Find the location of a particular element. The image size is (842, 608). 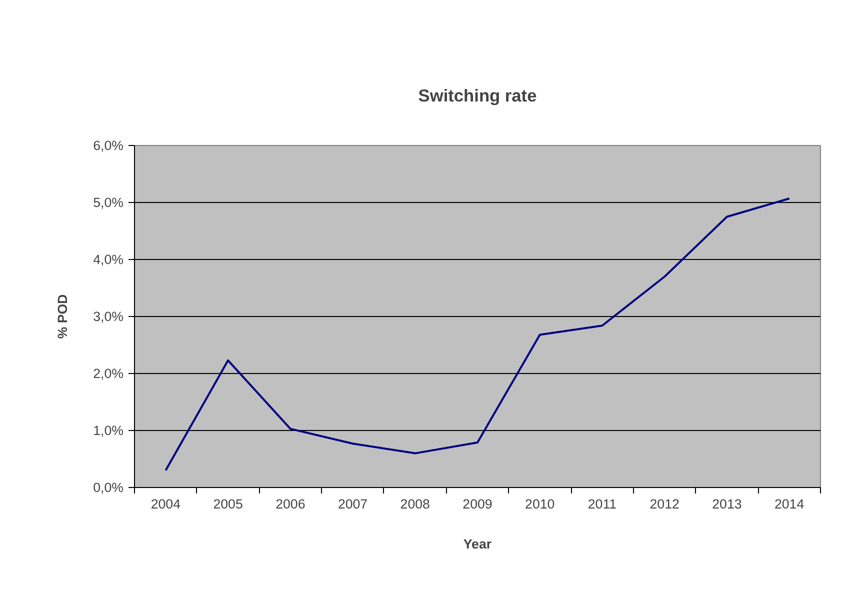

y-tick-label: 2,0% is located at coordinates (108, 373).